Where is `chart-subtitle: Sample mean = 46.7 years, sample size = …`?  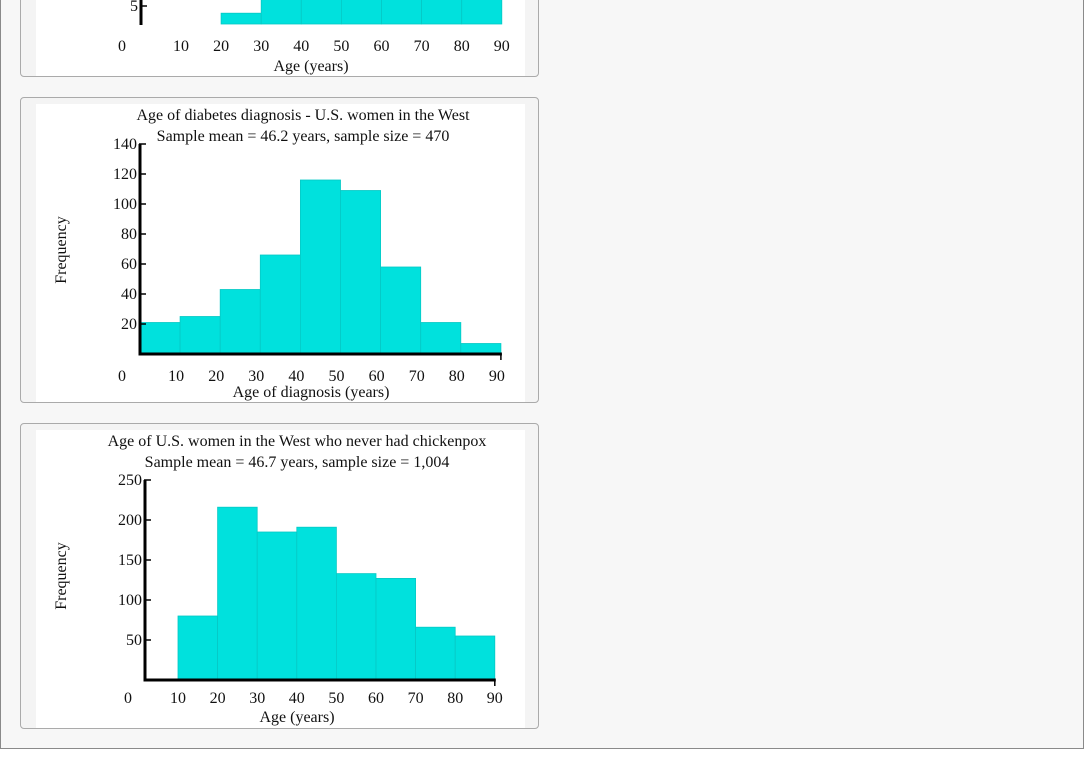 chart-subtitle: Sample mean = 46.7 years, sample size = … is located at coordinates (297, 462).